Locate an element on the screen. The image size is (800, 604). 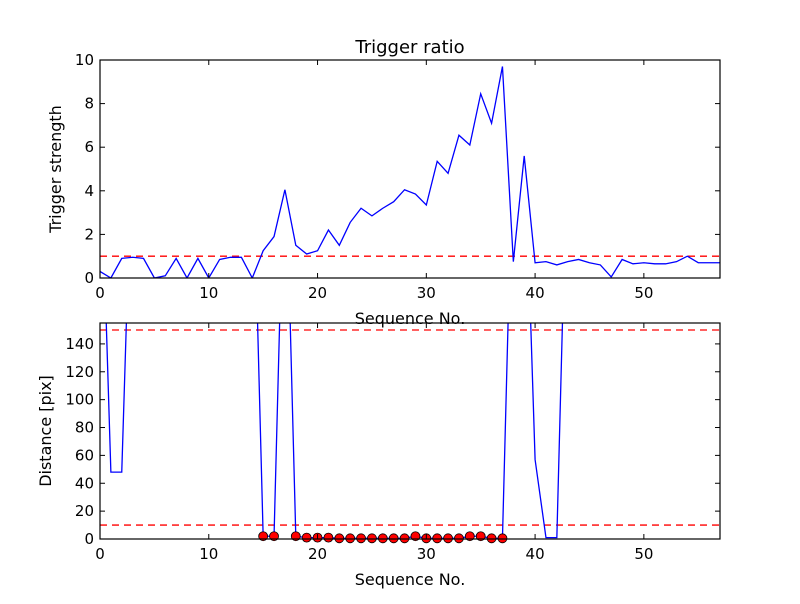
y-tick-label: 6 is located at coordinates (89, 147).